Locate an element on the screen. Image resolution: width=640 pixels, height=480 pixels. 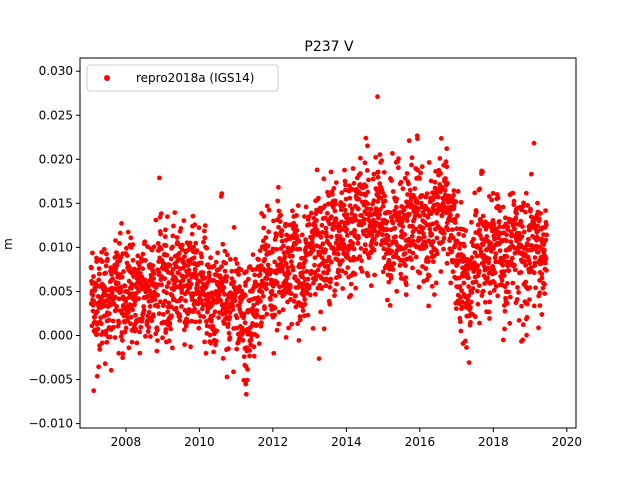
y-tick-label: 0.025 is located at coordinates (56, 115).